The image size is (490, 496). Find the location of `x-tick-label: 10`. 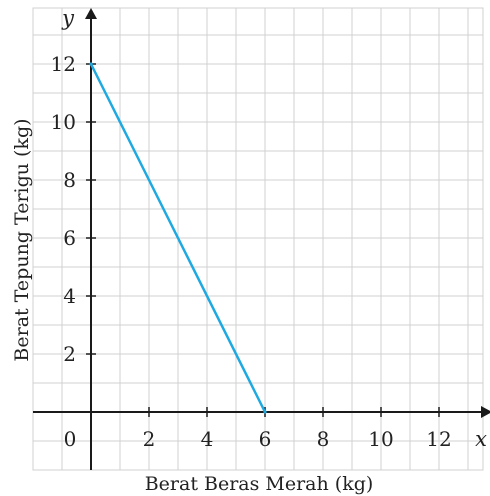

x-tick-label: 10 is located at coordinates (380, 439).